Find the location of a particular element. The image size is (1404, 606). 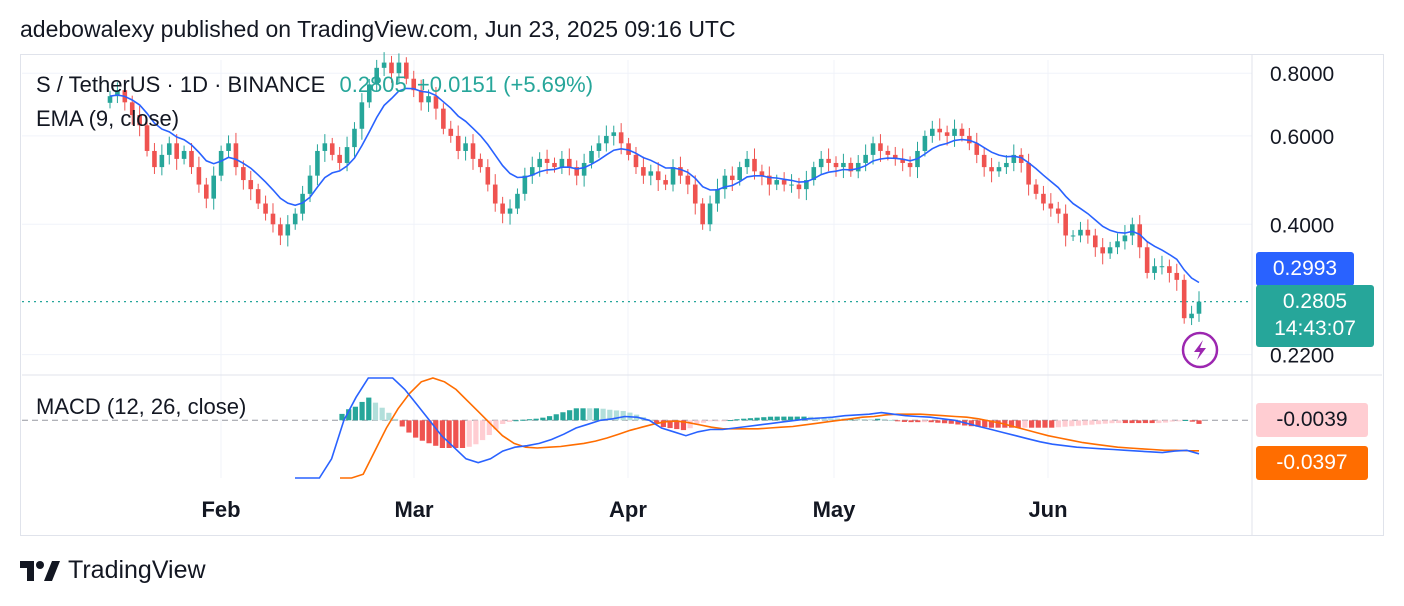

time-tick-label: Jun is located at coordinates (1047, 509).